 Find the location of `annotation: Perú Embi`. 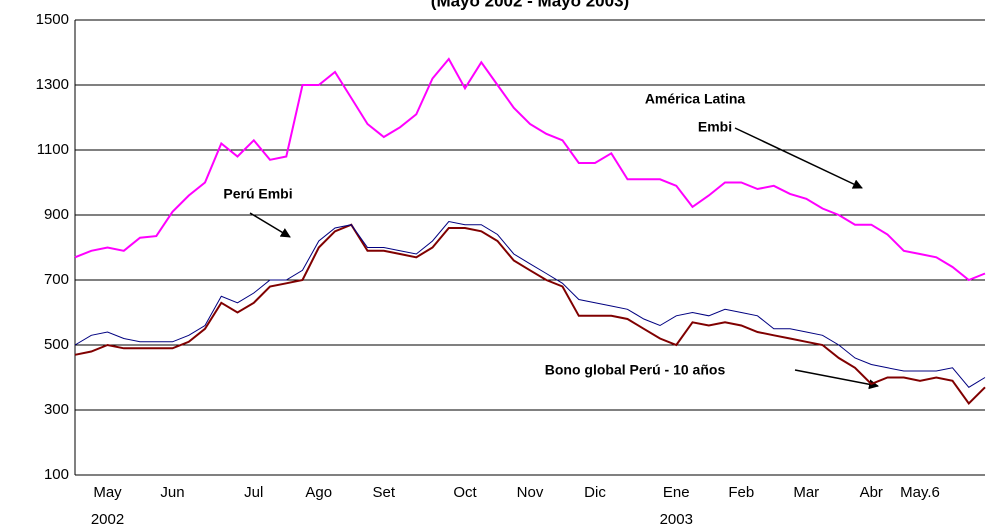

annotation: Perú Embi is located at coordinates (257, 194).